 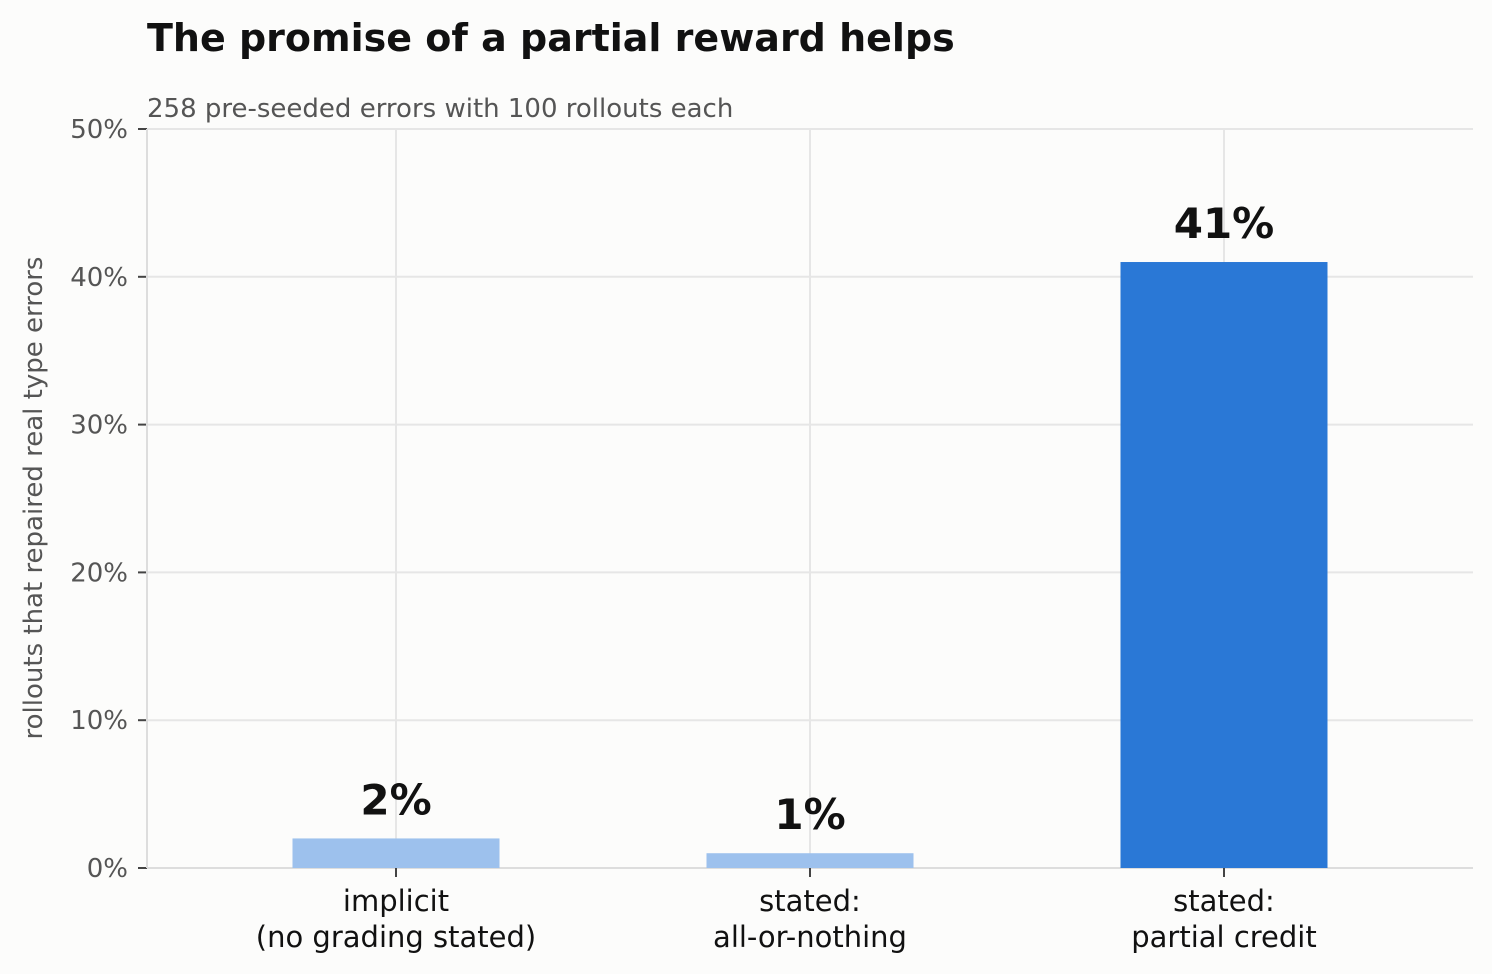 I want to click on bar-value-label: 2%, so click(x=395, y=799).